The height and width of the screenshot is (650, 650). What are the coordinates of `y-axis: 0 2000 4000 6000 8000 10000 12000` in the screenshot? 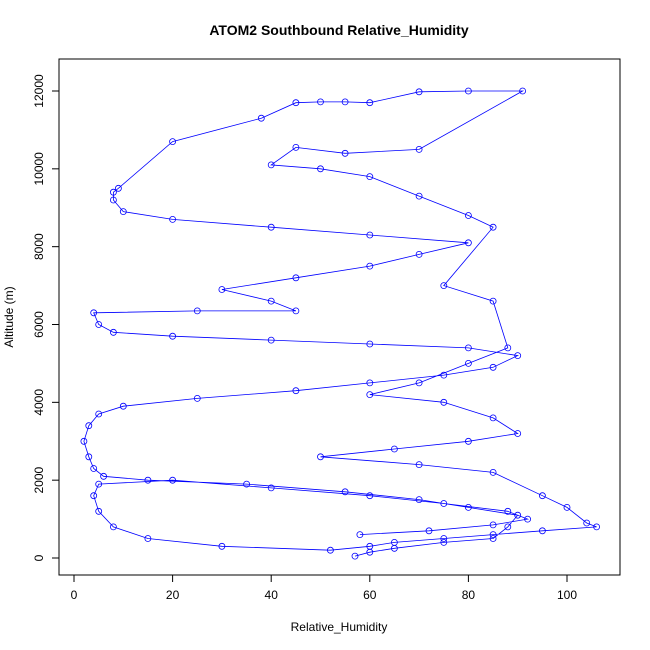 It's located at (46, 317).